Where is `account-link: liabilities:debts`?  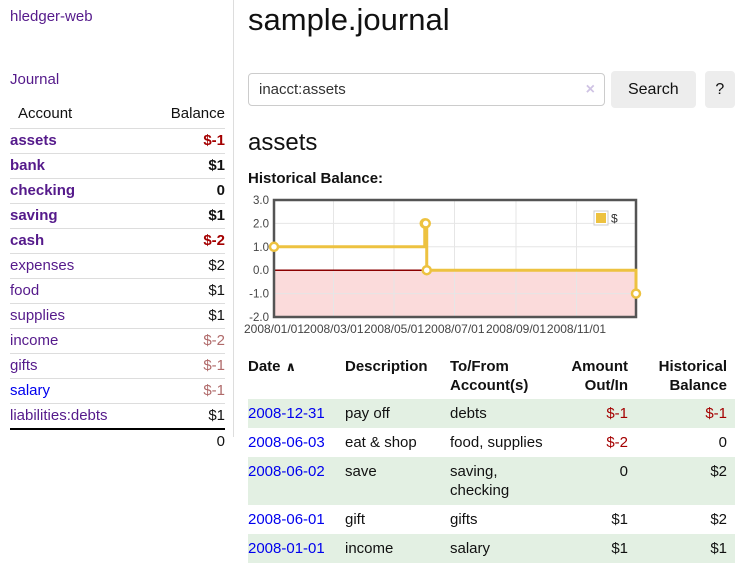 account-link: liabilities:debts is located at coordinates (59, 415).